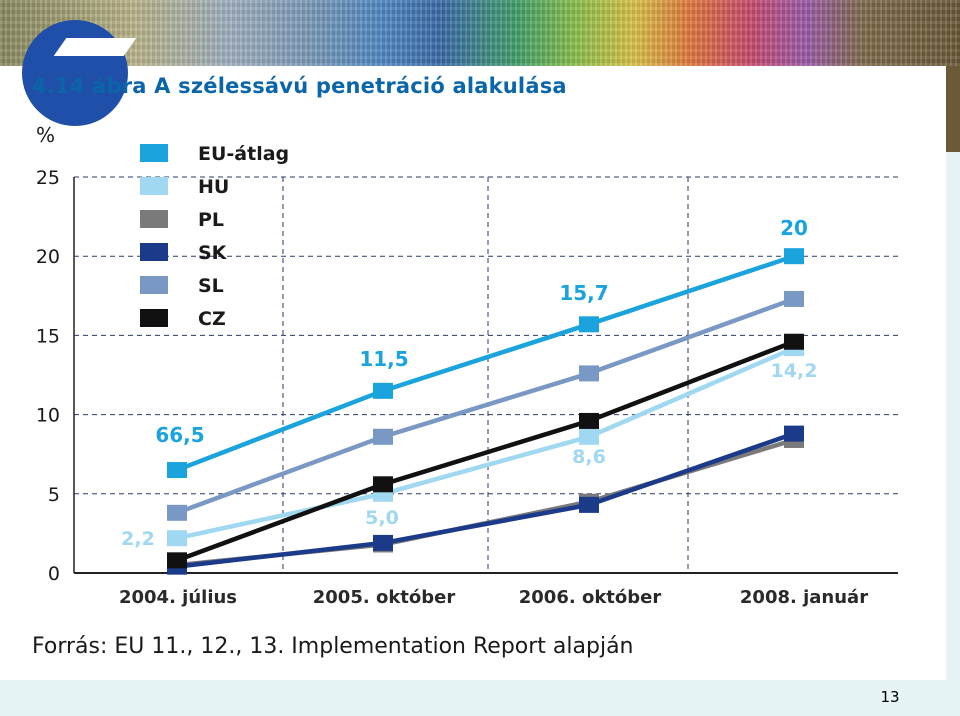  I want to click on y-axis-label: %, so click(45, 135).